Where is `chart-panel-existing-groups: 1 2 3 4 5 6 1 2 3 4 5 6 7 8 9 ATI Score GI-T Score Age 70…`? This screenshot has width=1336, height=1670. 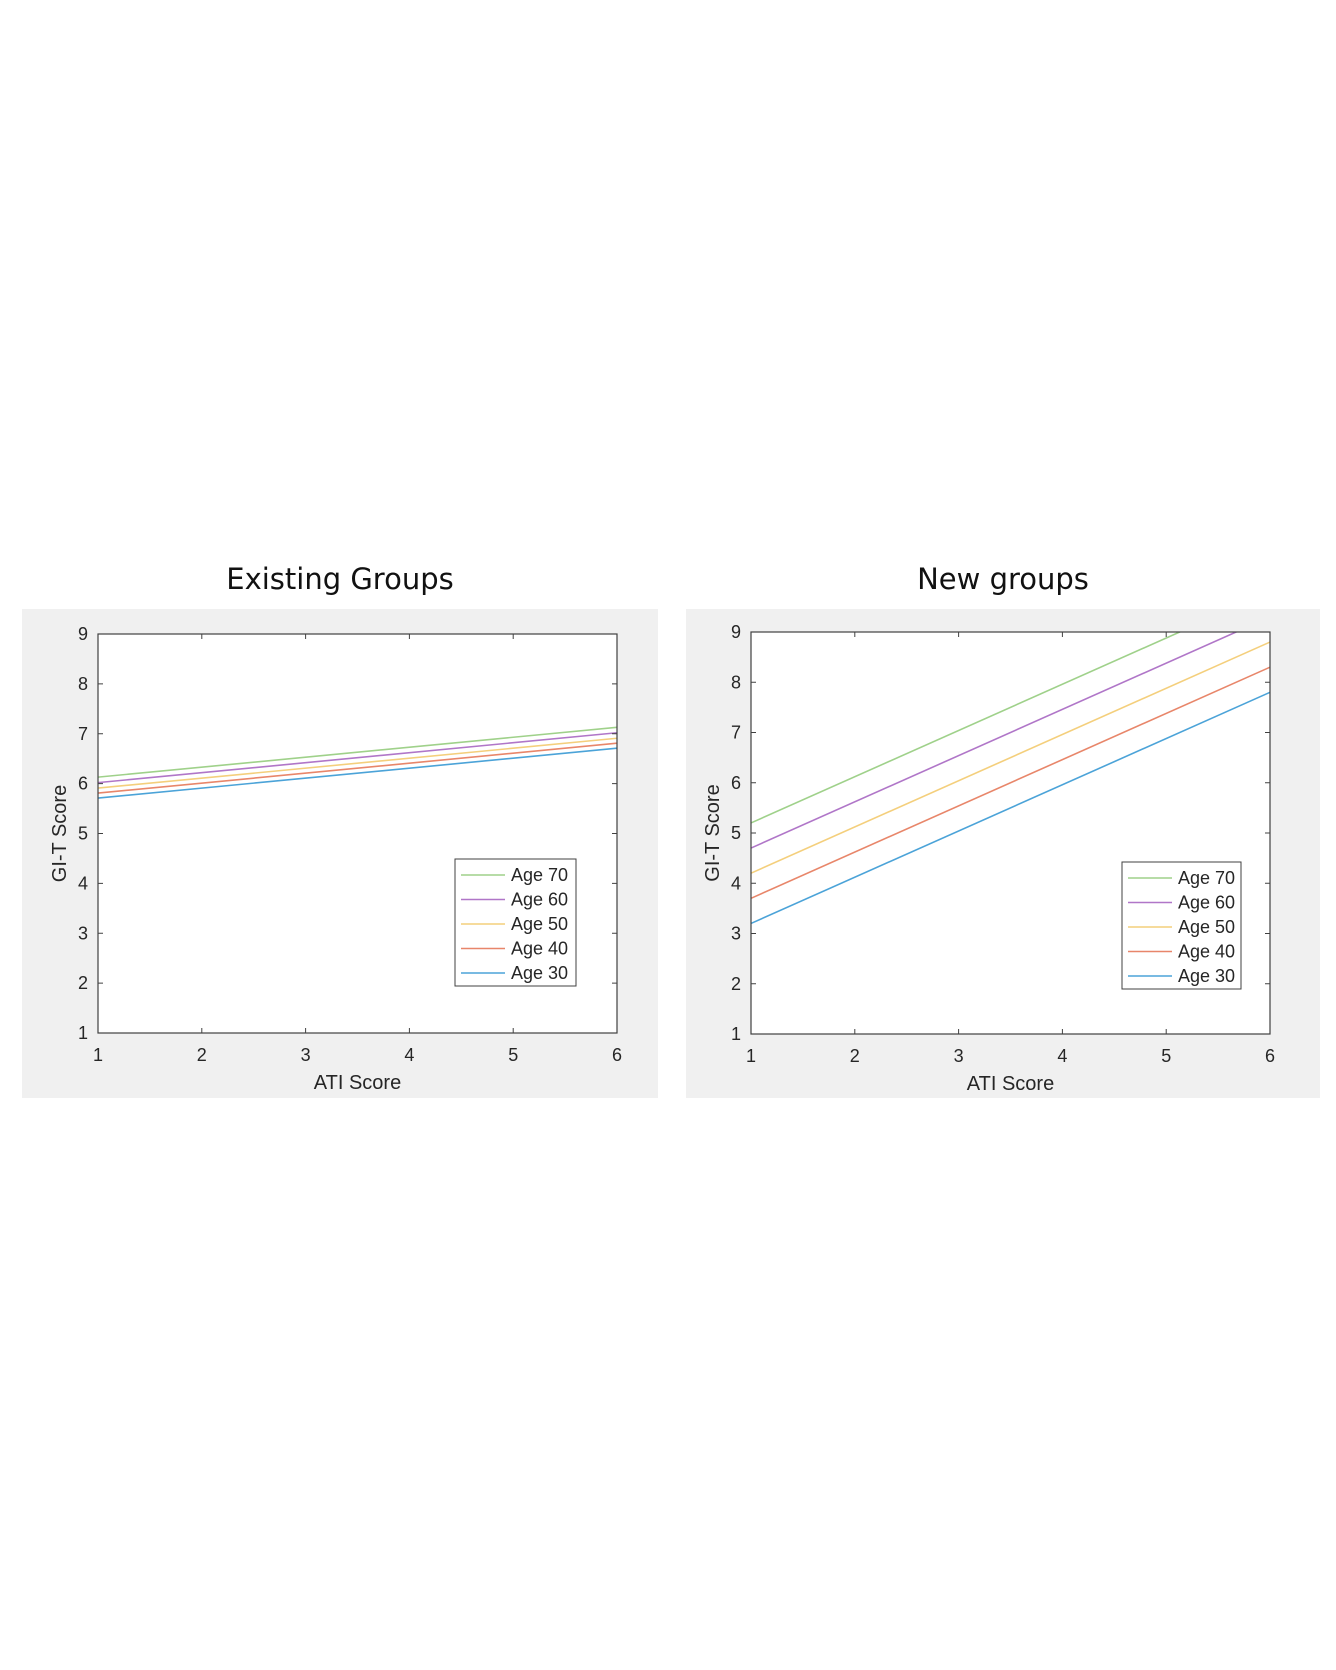
chart-panel-existing-groups: 1 2 3 4 5 6 1 2 3 4 5 6 7 8 9 ATI Score GI-T Score Age 70… is located at coordinates (340, 853).